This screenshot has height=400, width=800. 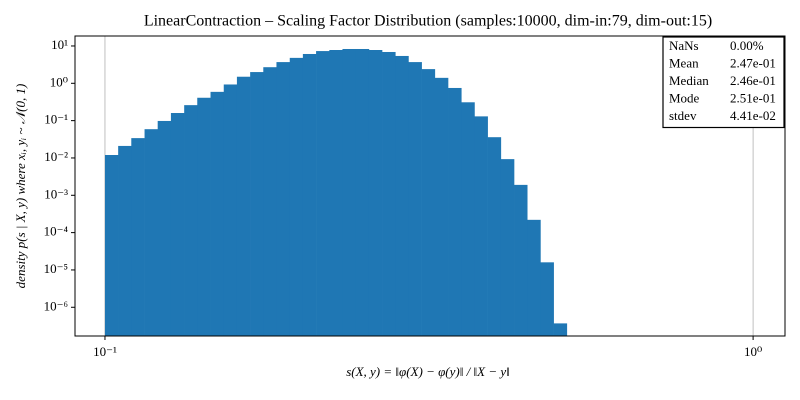 I want to click on y-tick-label: 10⁻⁴, so click(x=56, y=231).